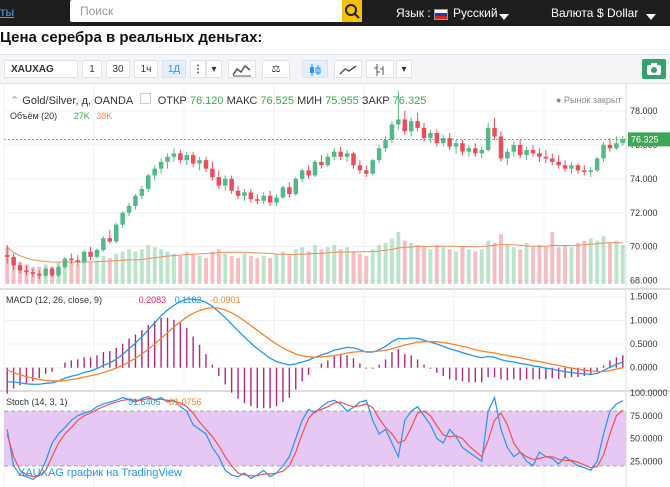  What do you see at coordinates (104, 116) in the screenshot?
I see `volume-value-b: 38K` at bounding box center [104, 116].